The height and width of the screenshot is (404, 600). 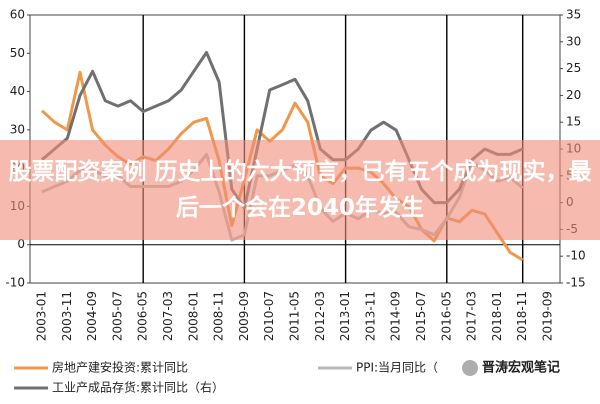 I want to click on y2-tick-label: 15, so click(x=573, y=122).